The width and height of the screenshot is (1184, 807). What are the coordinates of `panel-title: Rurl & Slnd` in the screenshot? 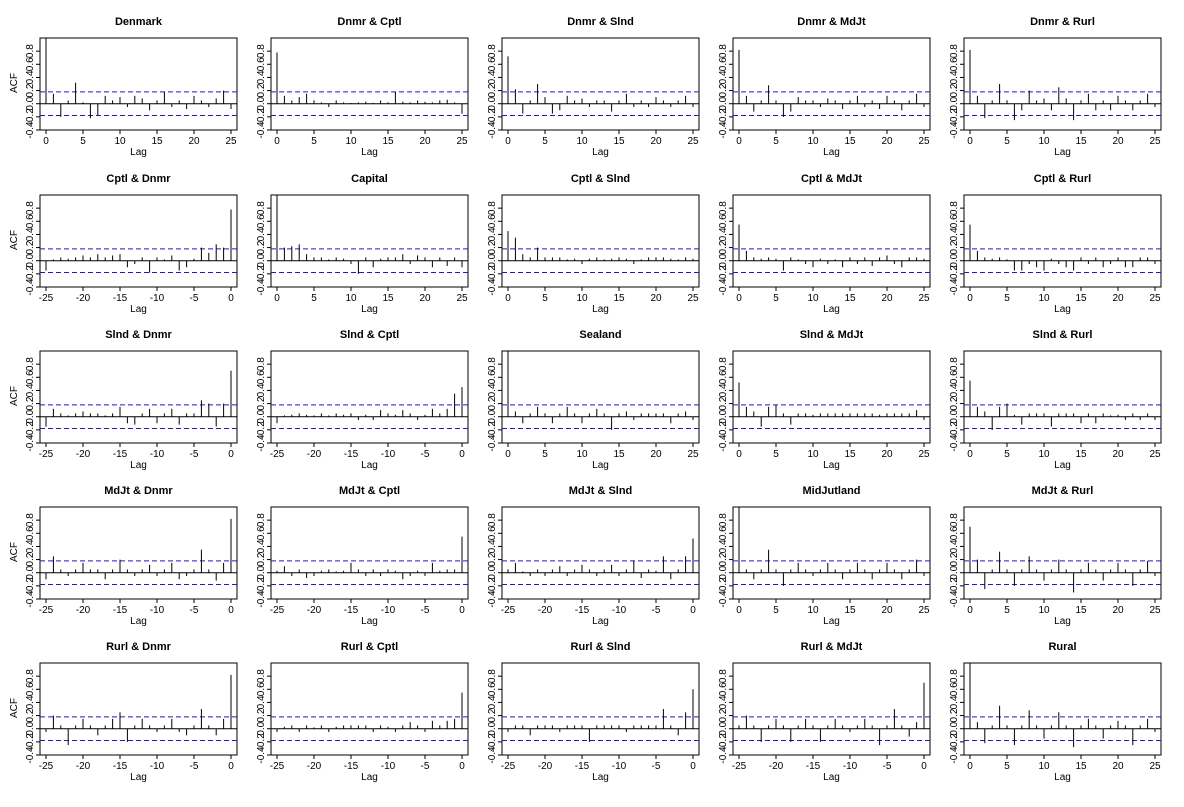 It's located at (601, 647).